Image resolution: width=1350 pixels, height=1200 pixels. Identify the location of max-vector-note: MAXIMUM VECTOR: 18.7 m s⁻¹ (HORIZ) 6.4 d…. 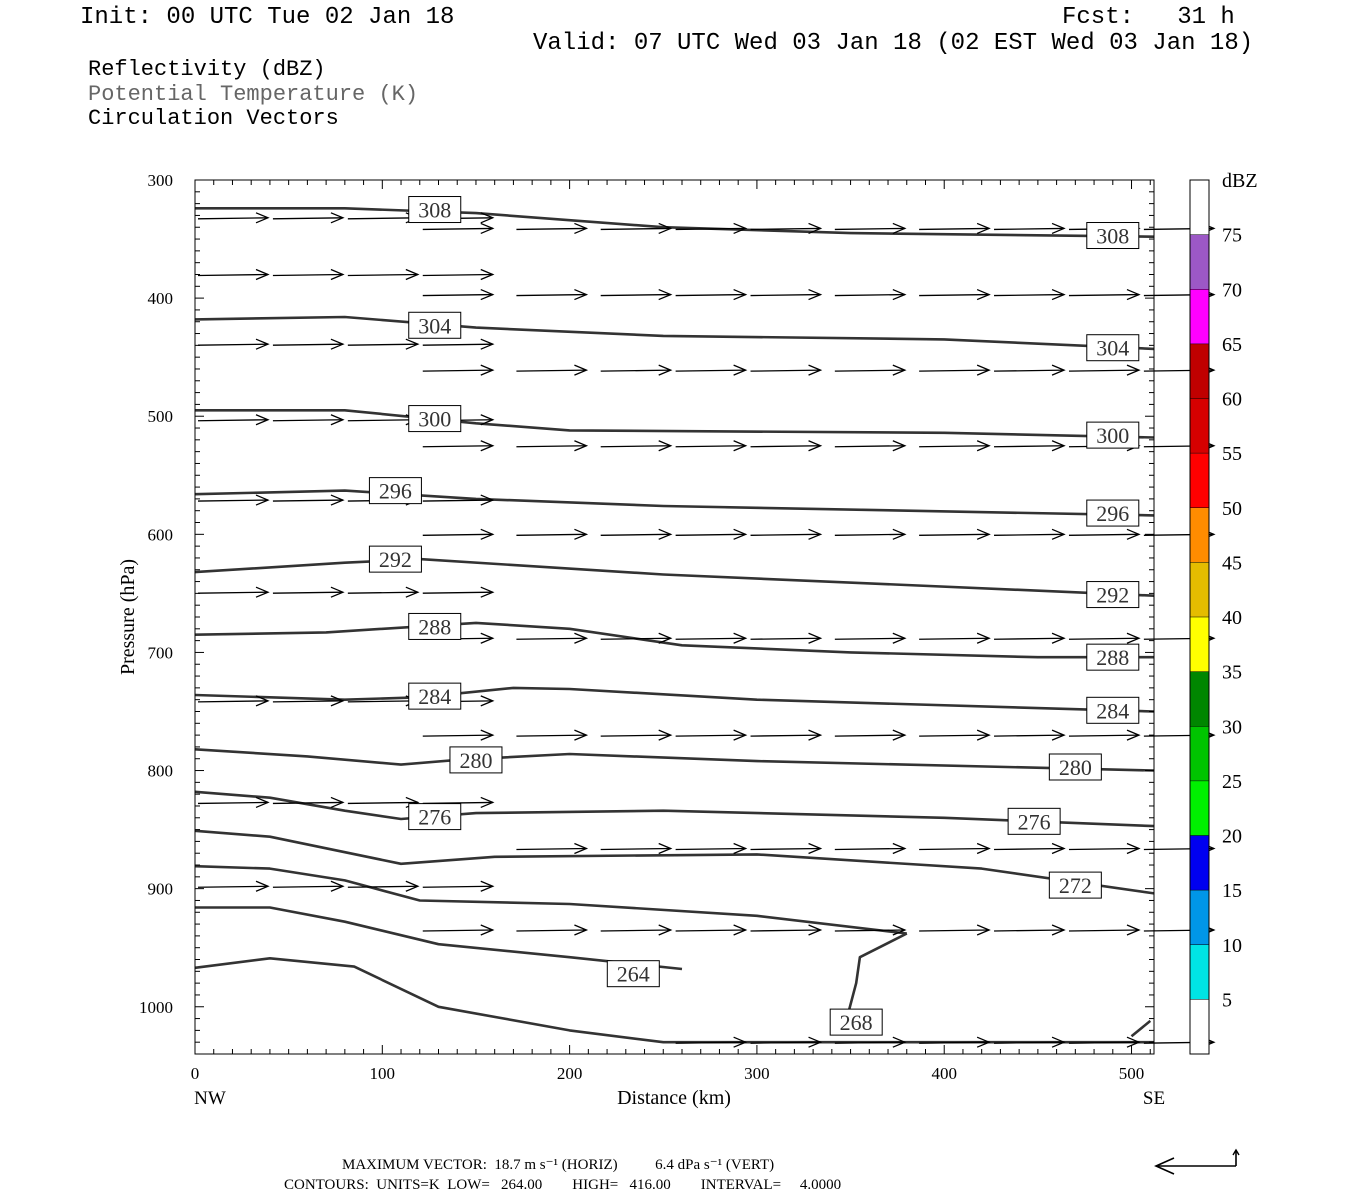
(558, 1165).